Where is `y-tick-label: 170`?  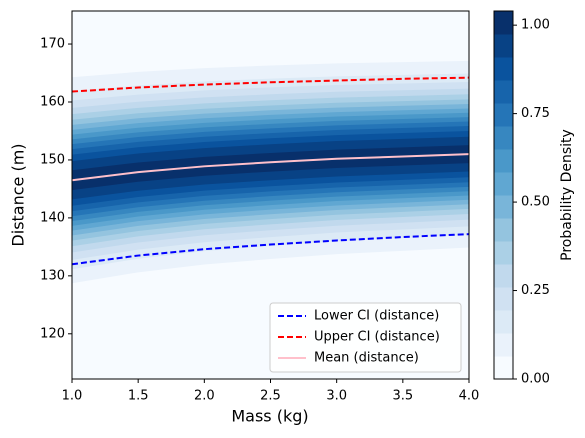 y-tick-label: 170 is located at coordinates (52, 44).